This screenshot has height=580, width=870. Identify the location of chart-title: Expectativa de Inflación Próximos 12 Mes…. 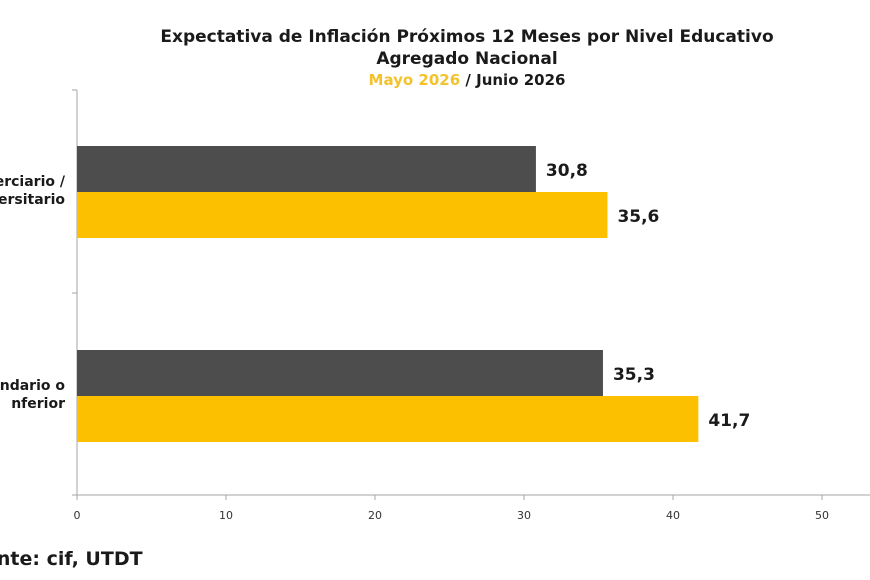
(467, 37).